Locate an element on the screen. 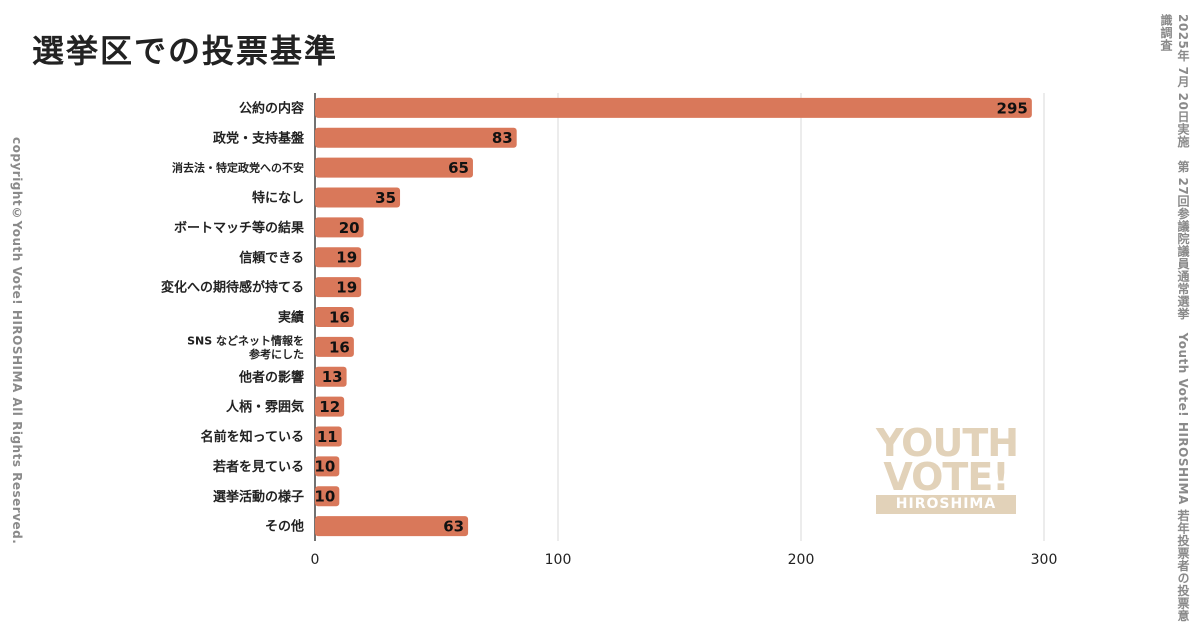  category-label: SNS などネット情報を参考にした is located at coordinates (245, 347).